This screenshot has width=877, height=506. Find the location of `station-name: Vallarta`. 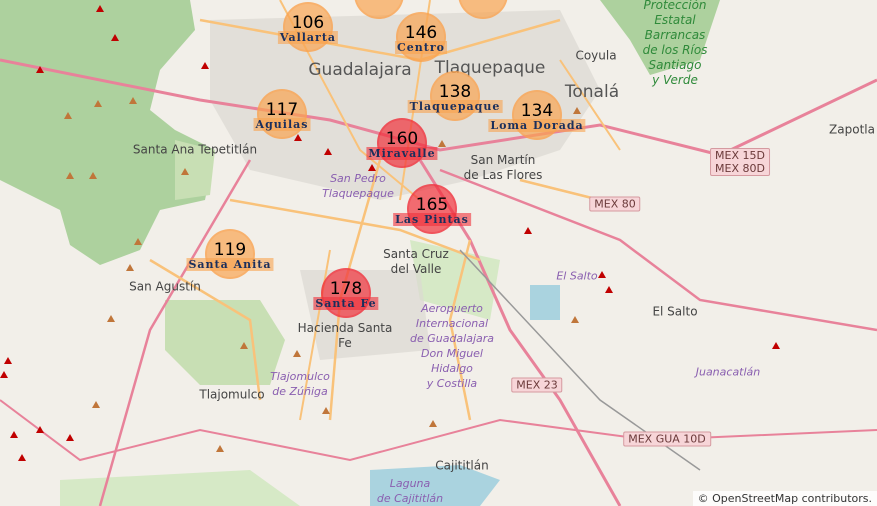

station-name: Vallarta is located at coordinates (308, 37).